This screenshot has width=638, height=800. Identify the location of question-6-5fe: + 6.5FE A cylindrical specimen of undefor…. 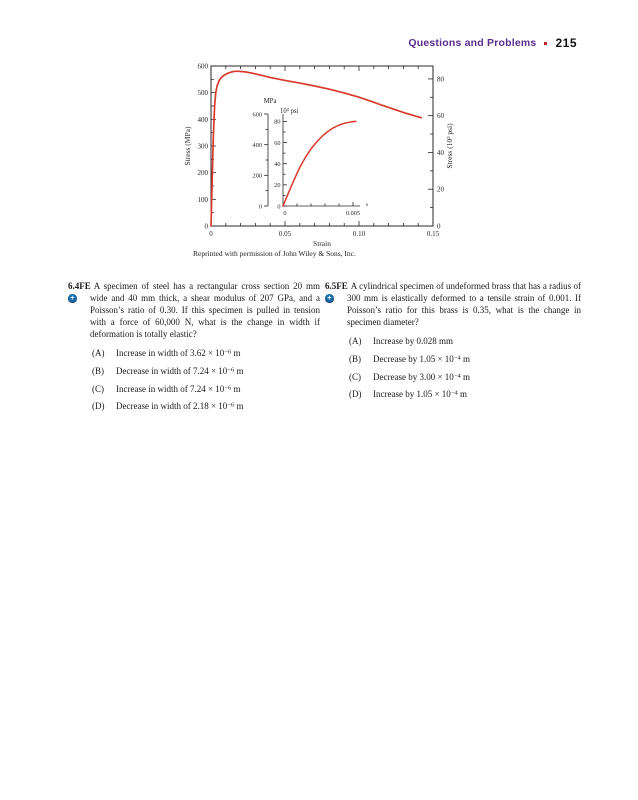
(453, 349).